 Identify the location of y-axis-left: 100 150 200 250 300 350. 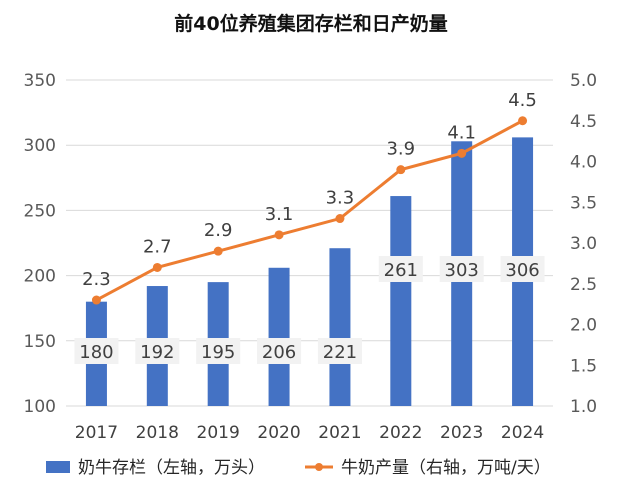
(40, 244).